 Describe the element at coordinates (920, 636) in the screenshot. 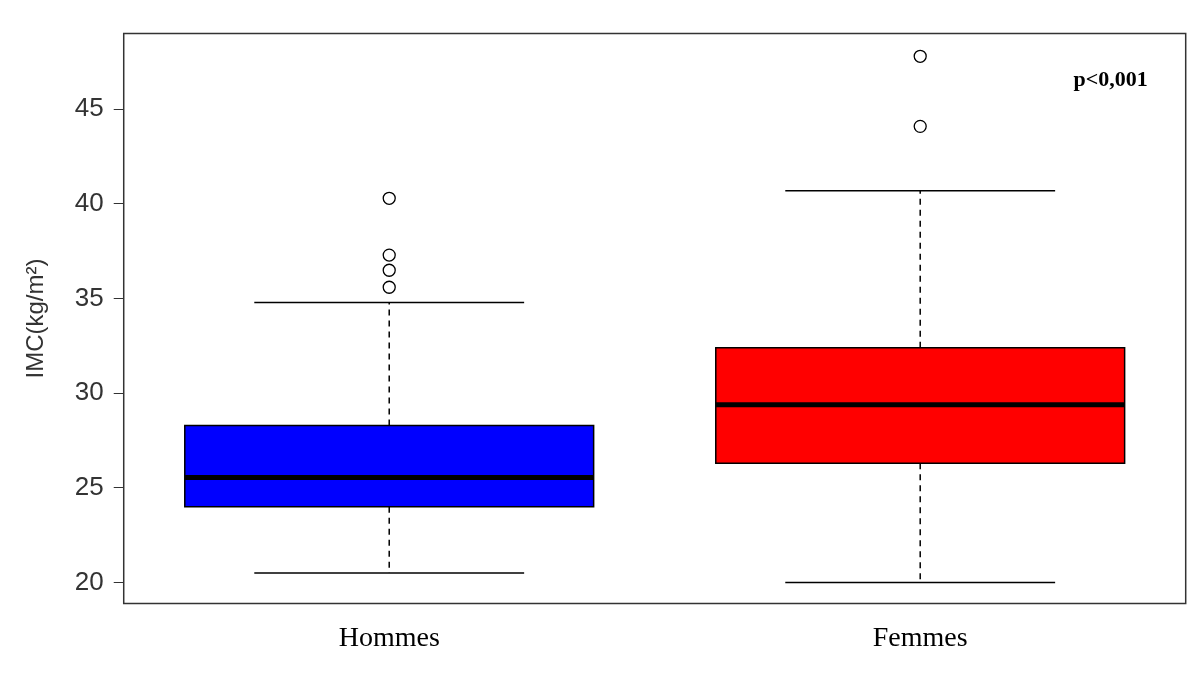

I see `x-tick-label: Femmes` at that location.